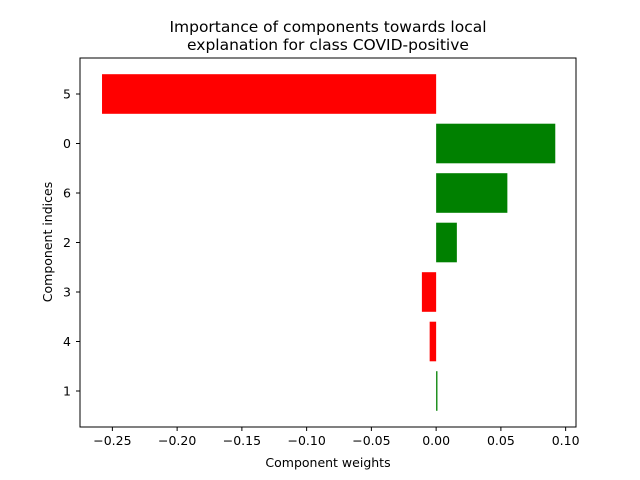 Image resolution: width=640 pixels, height=480 pixels. Describe the element at coordinates (242, 440) in the screenshot. I see `x-tick-label: −0.15` at that location.